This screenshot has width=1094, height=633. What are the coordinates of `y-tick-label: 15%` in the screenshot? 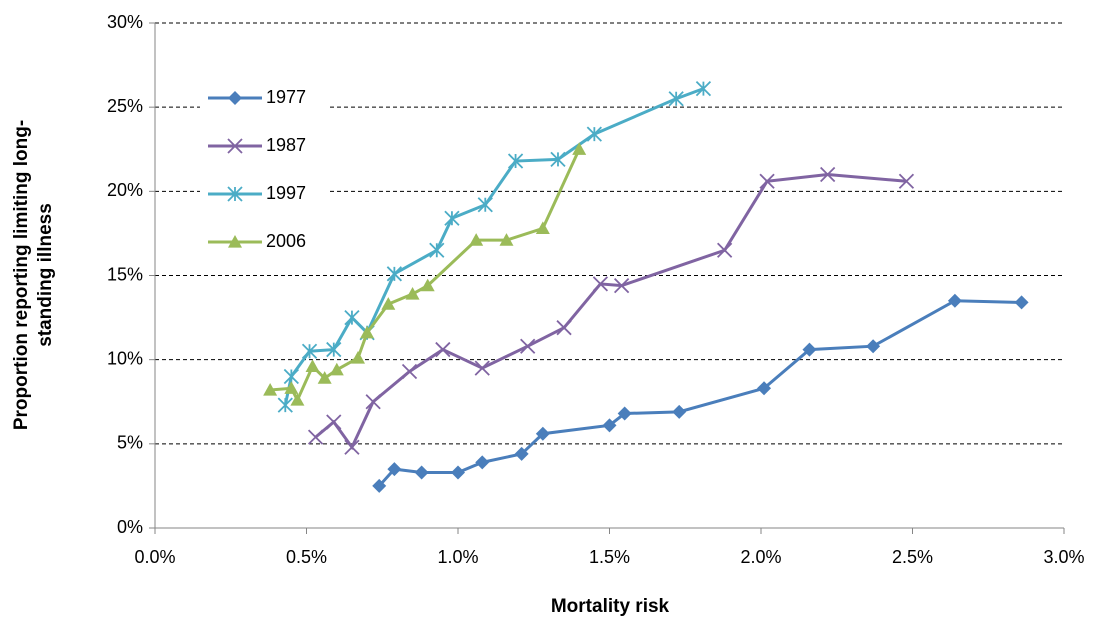 It's located at (125, 274).